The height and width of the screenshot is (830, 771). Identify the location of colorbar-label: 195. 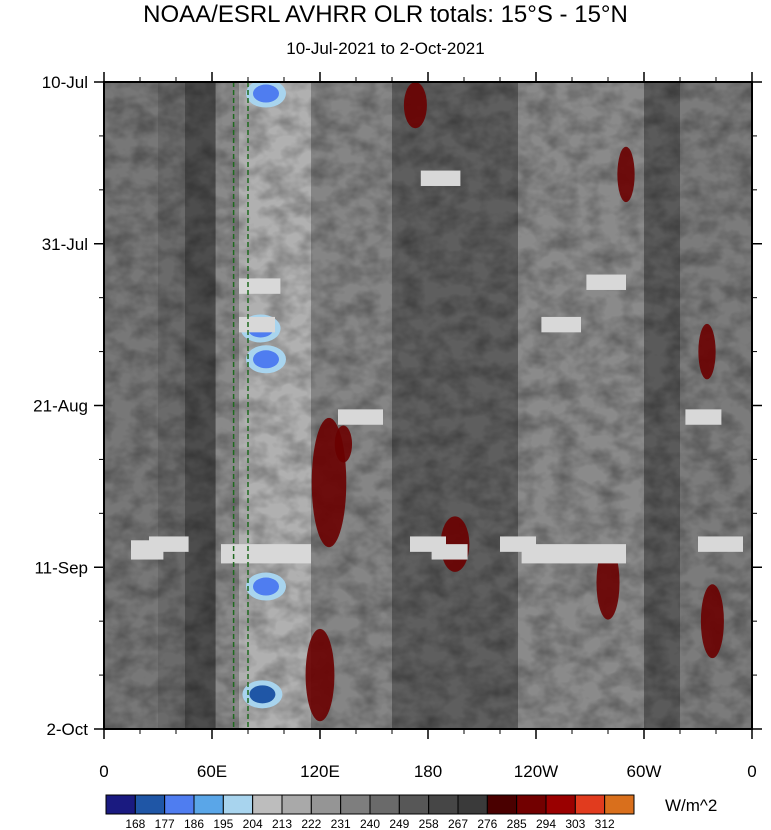
(223, 823).